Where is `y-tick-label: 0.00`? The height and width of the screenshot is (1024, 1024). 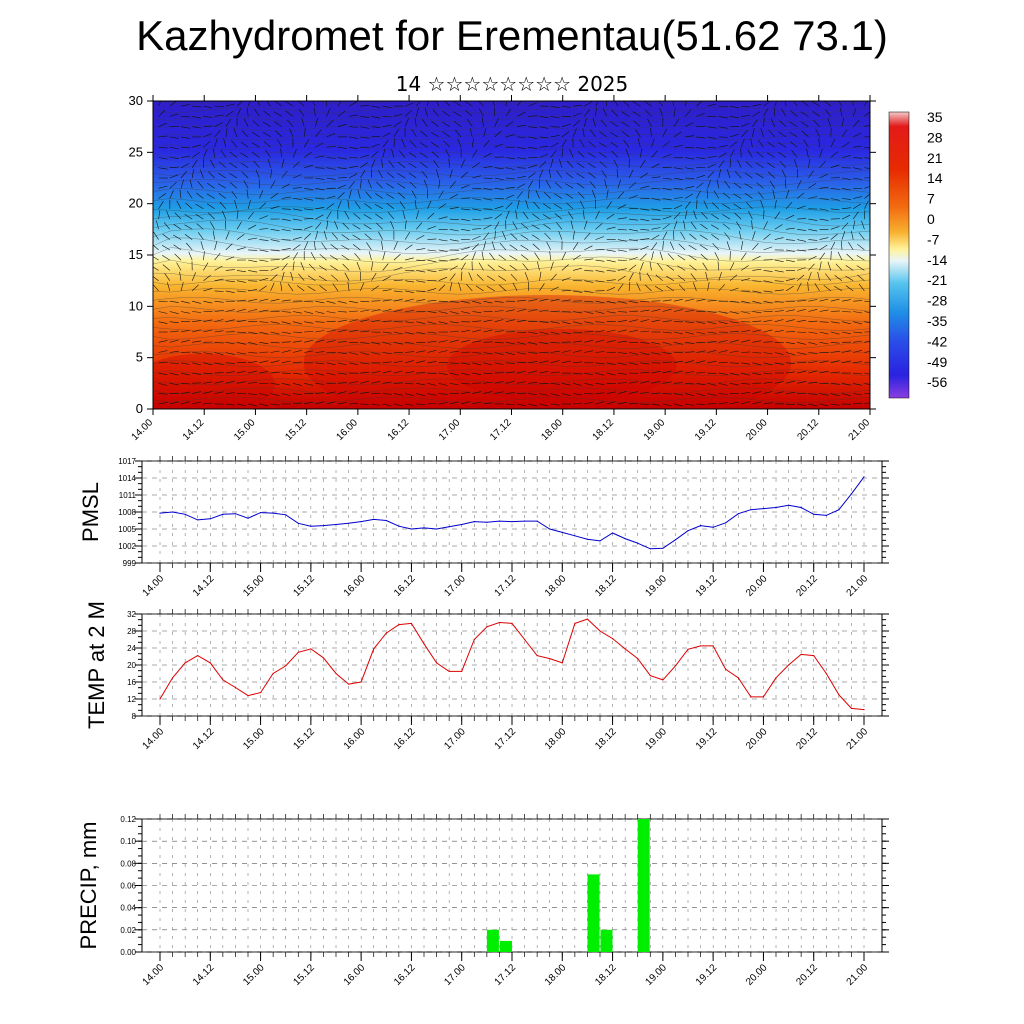
y-tick-label: 0.00 is located at coordinates (128, 952).